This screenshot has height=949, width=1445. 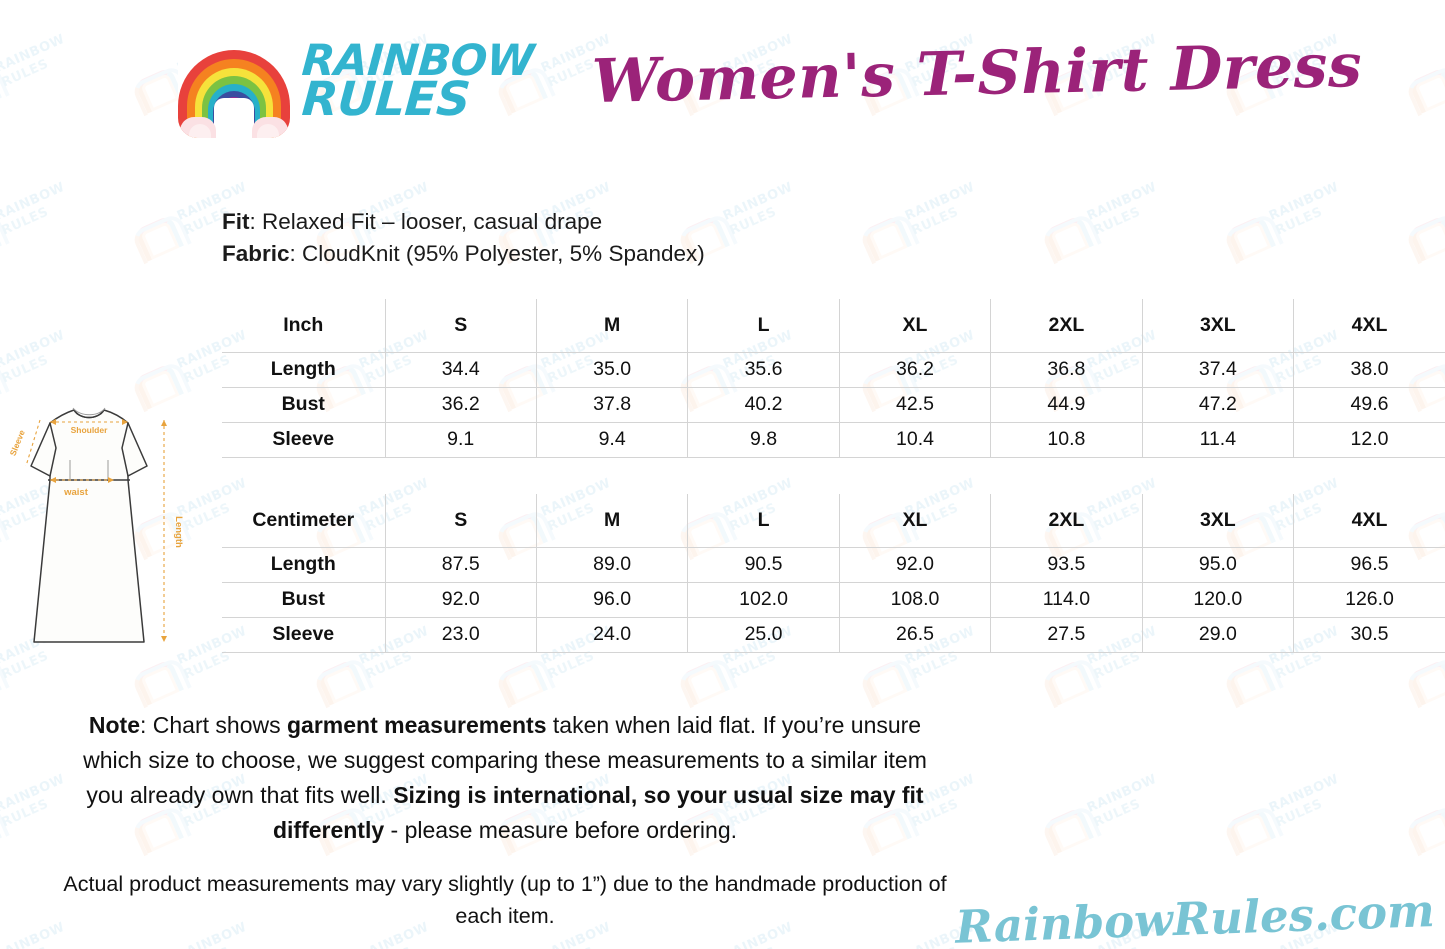 What do you see at coordinates (1218, 326) in the screenshot?
I see `table-size-header: 3XL` at bounding box center [1218, 326].